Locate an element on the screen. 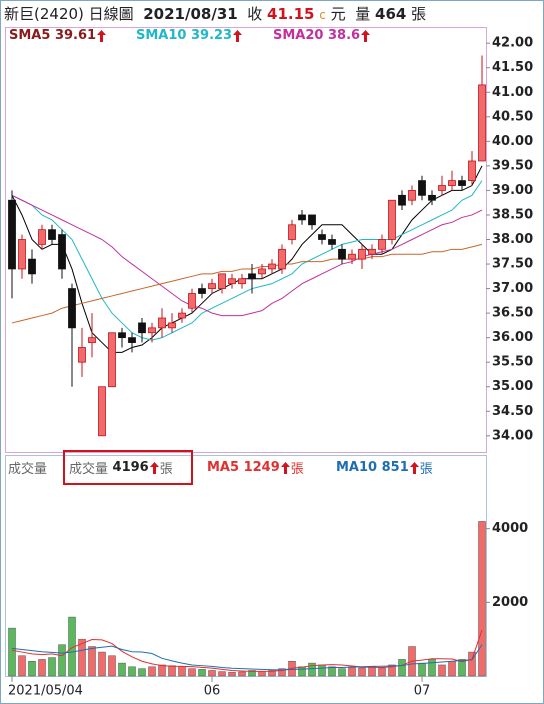 This screenshot has height=704, width=544. y-tick-label: 42.00 is located at coordinates (512, 43).